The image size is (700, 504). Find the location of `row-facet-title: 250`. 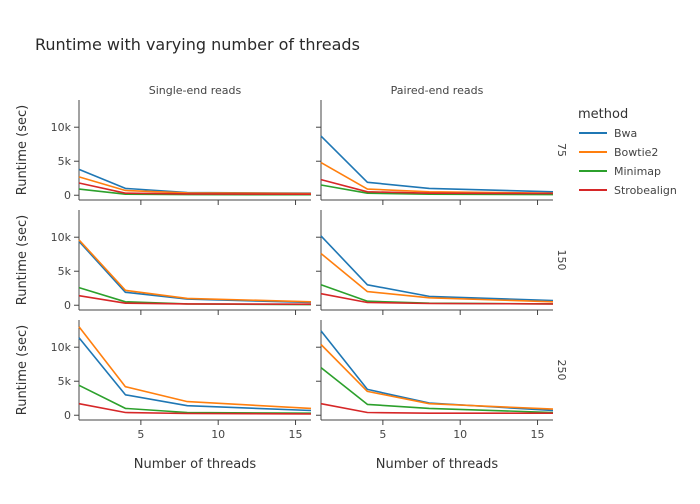

row-facet-title: 250 is located at coordinates (561, 370).